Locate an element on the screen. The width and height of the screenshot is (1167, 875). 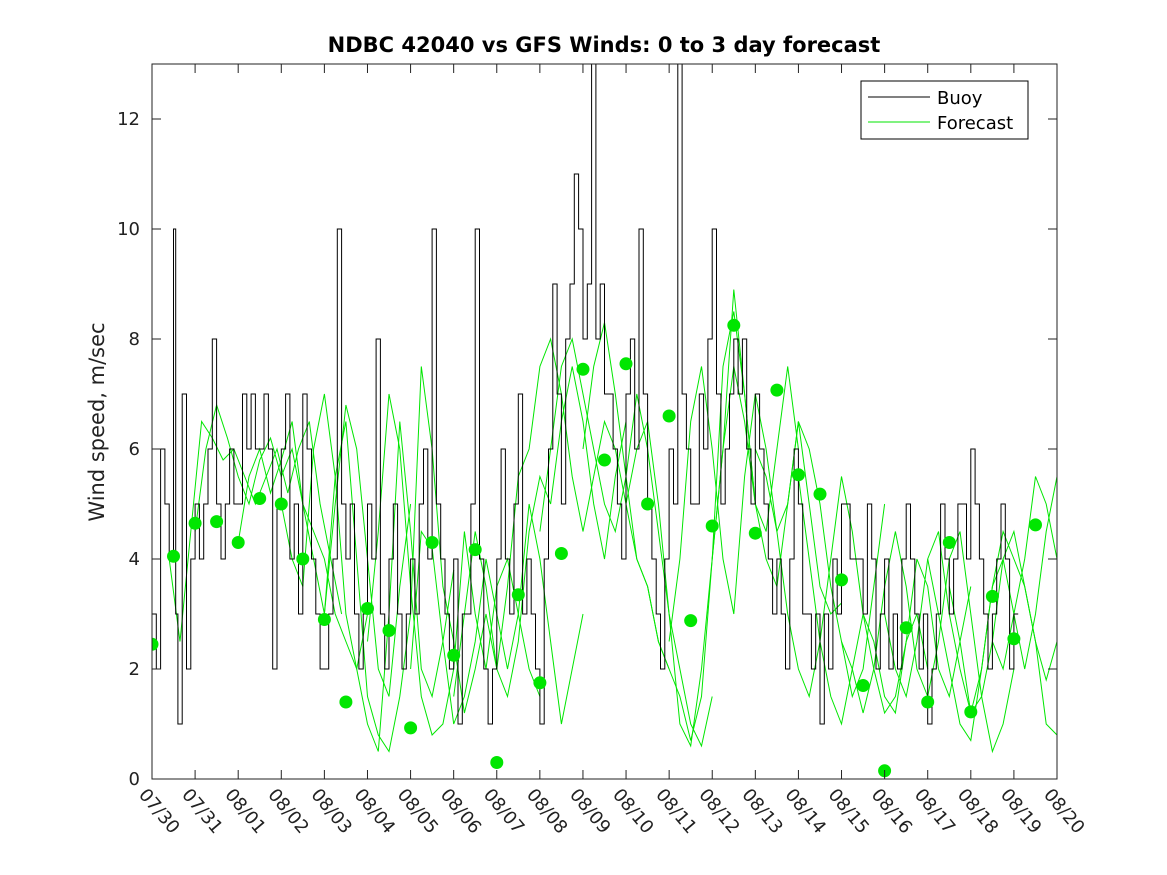
y-tick-label: 8 is located at coordinates (134, 339).